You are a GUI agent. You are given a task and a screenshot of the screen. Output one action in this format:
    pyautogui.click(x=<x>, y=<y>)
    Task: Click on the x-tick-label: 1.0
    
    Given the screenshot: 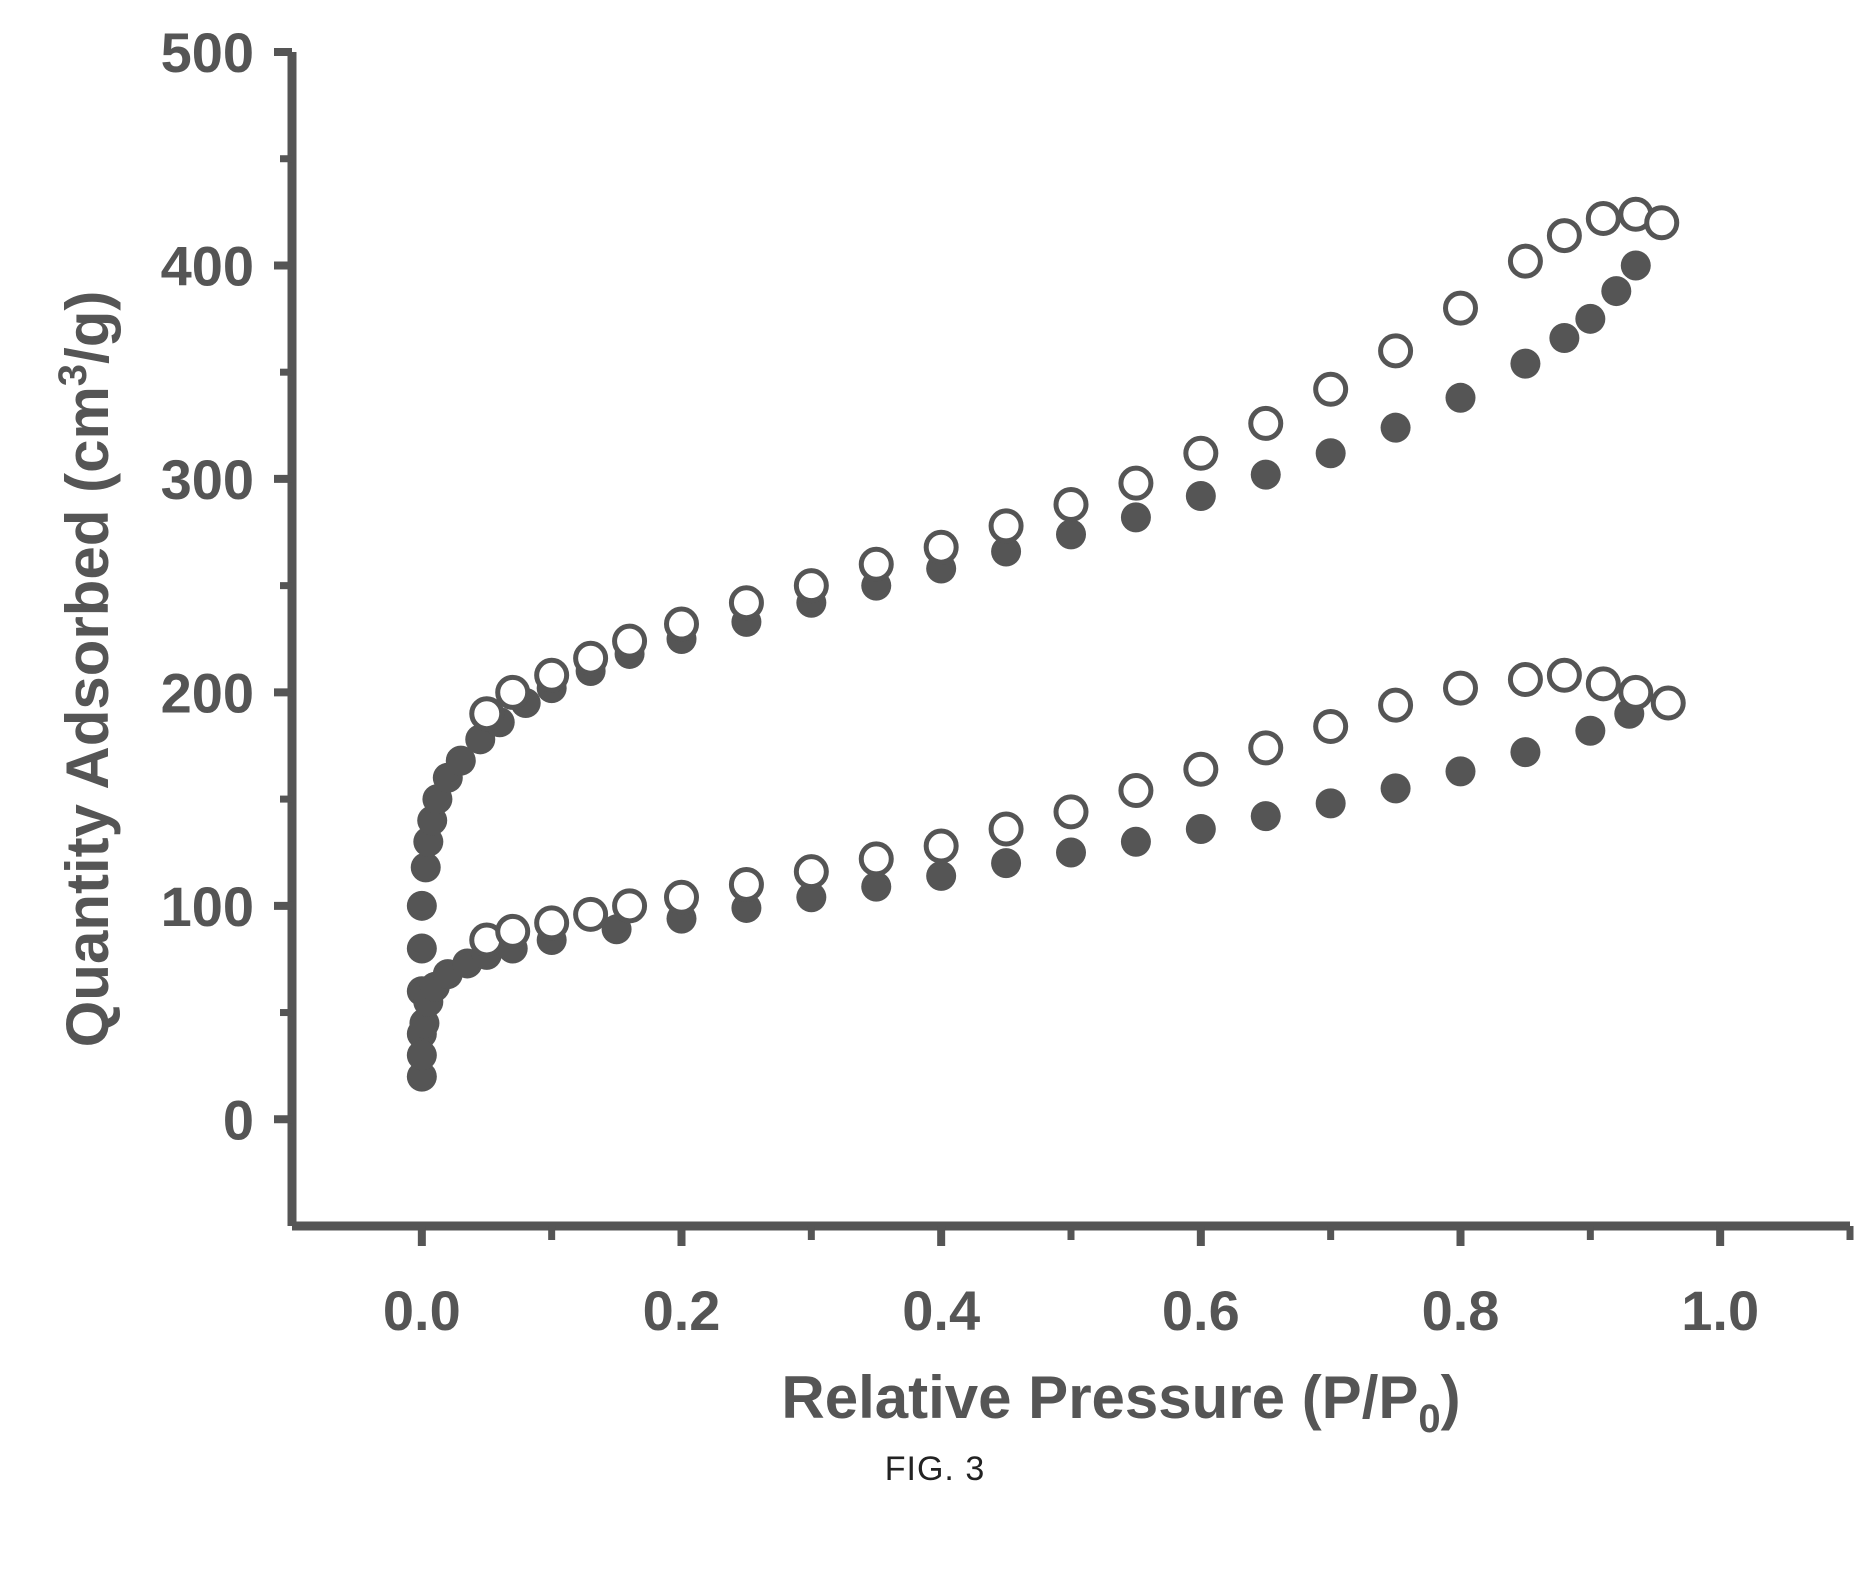 What is the action you would take?
    pyautogui.click(x=1720, y=1310)
    